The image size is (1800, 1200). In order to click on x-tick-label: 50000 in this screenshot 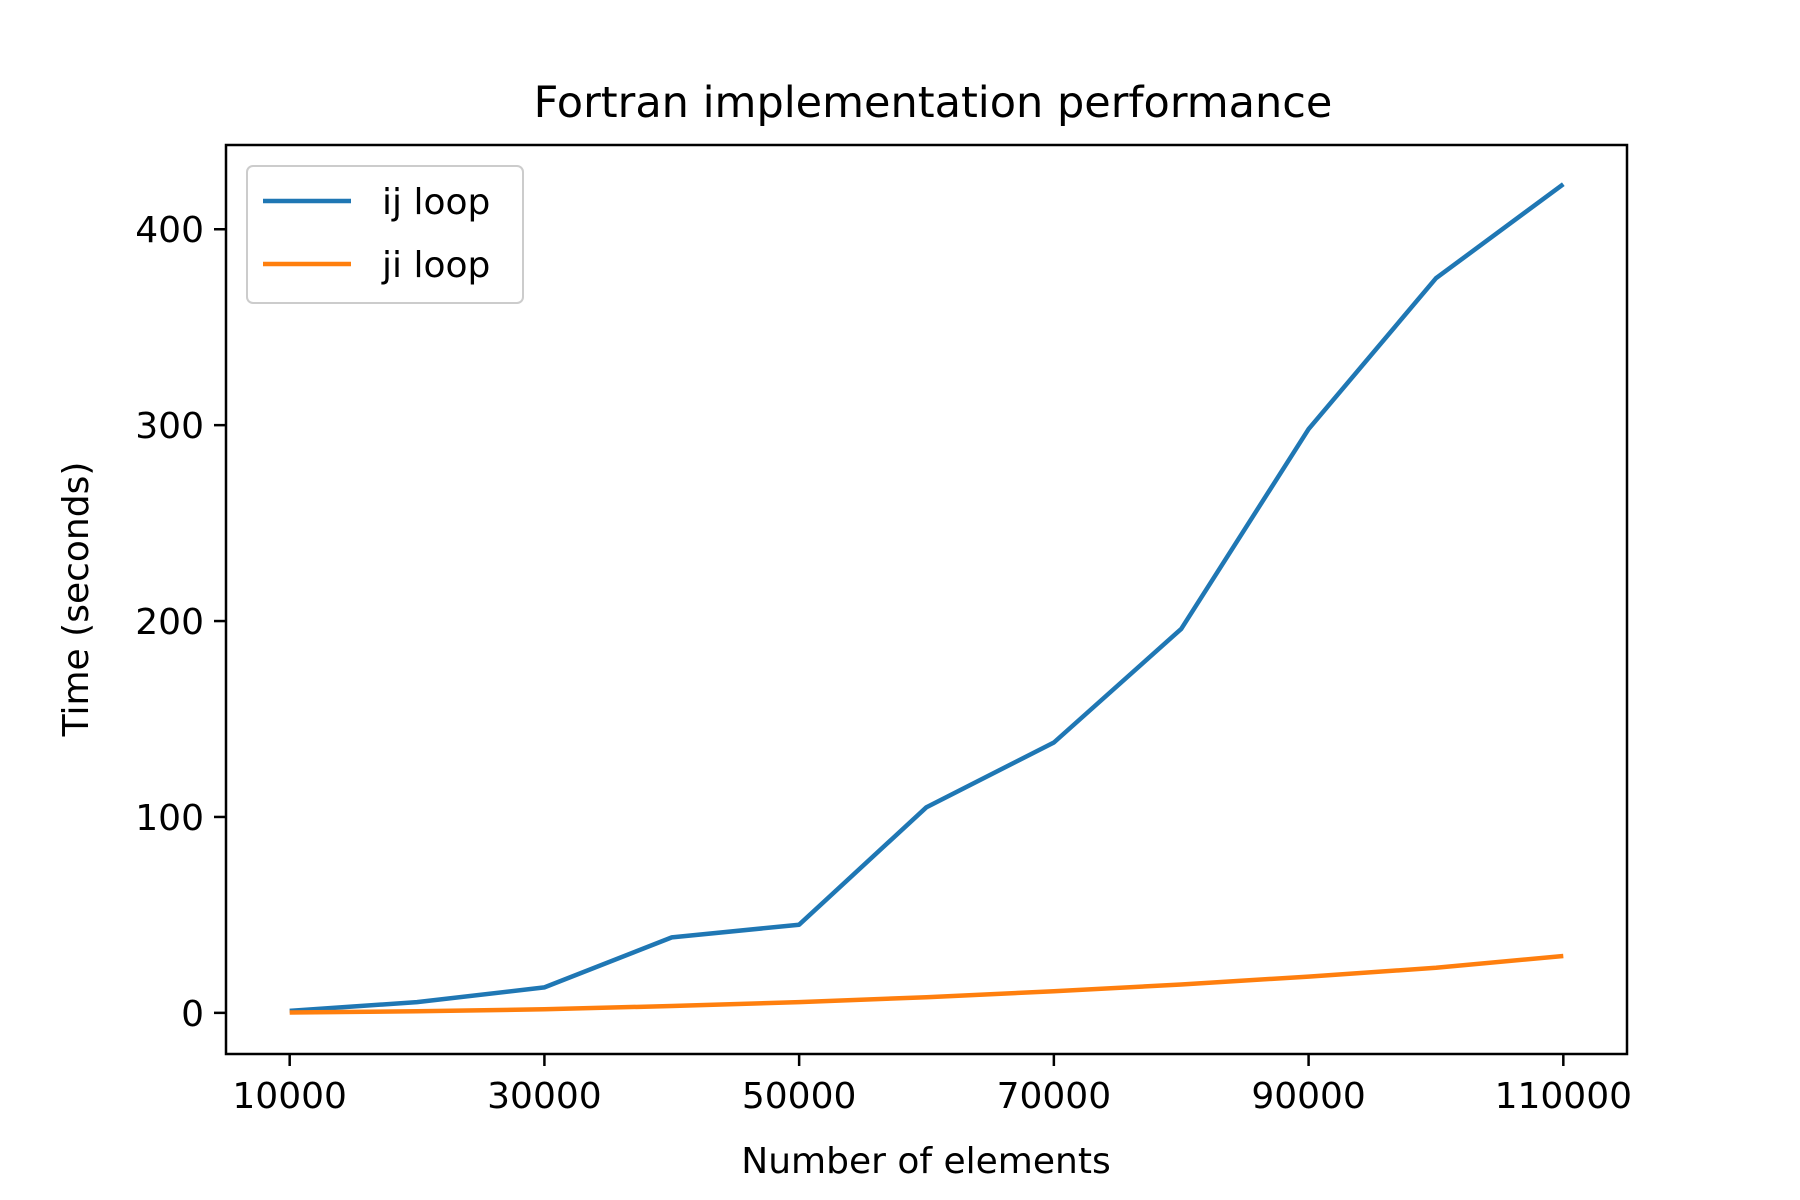, I will do `click(799, 1096)`.